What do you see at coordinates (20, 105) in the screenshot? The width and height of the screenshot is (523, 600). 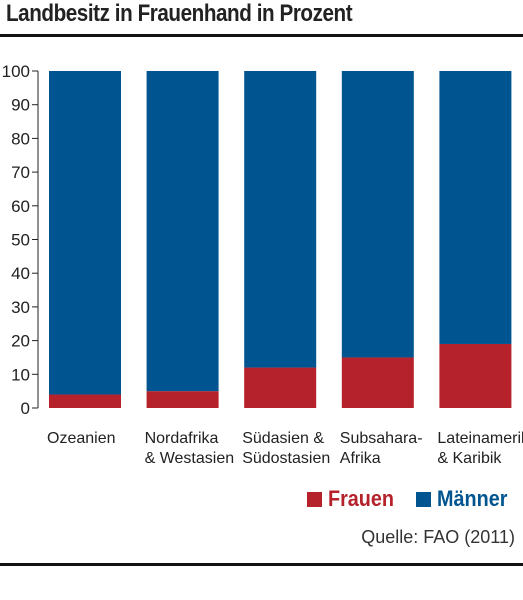 I see `y-tick-label-90: 90` at bounding box center [20, 105].